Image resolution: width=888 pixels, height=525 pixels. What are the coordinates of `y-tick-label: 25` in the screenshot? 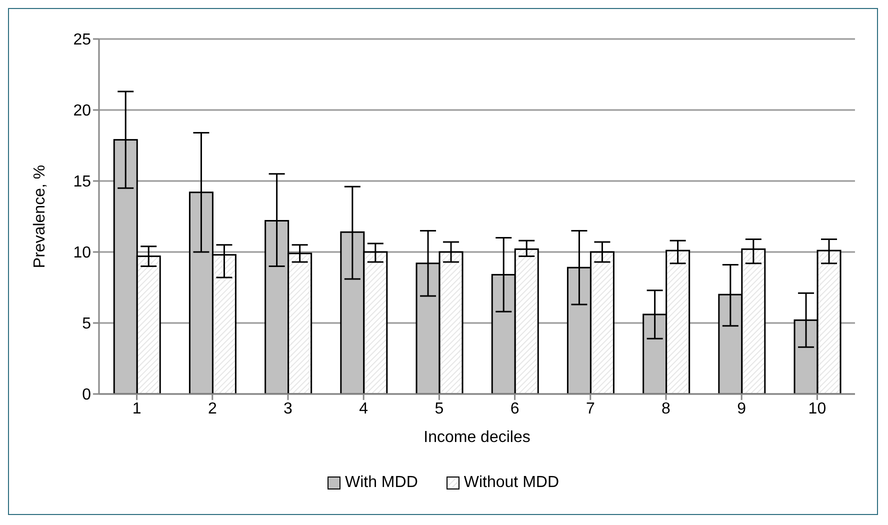 It's located at (82, 40).